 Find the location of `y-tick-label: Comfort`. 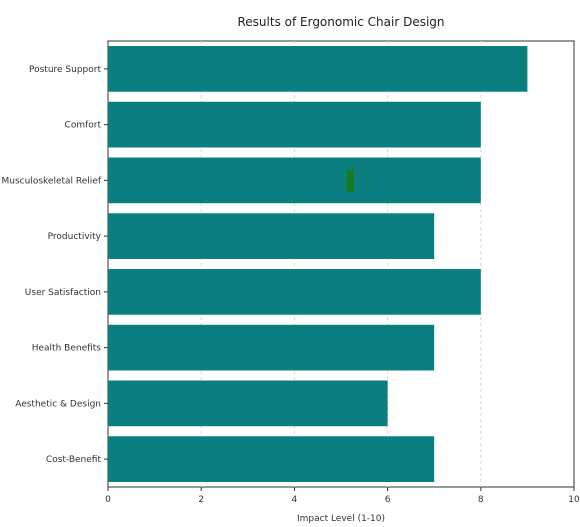

y-tick-label: Comfort is located at coordinates (83, 126).